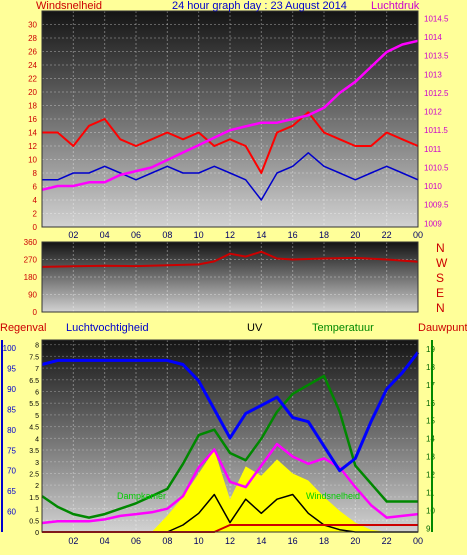 The image size is (467, 555). What do you see at coordinates (37, 463) in the screenshot?
I see `uv-axis-tick: 3` at bounding box center [37, 463].